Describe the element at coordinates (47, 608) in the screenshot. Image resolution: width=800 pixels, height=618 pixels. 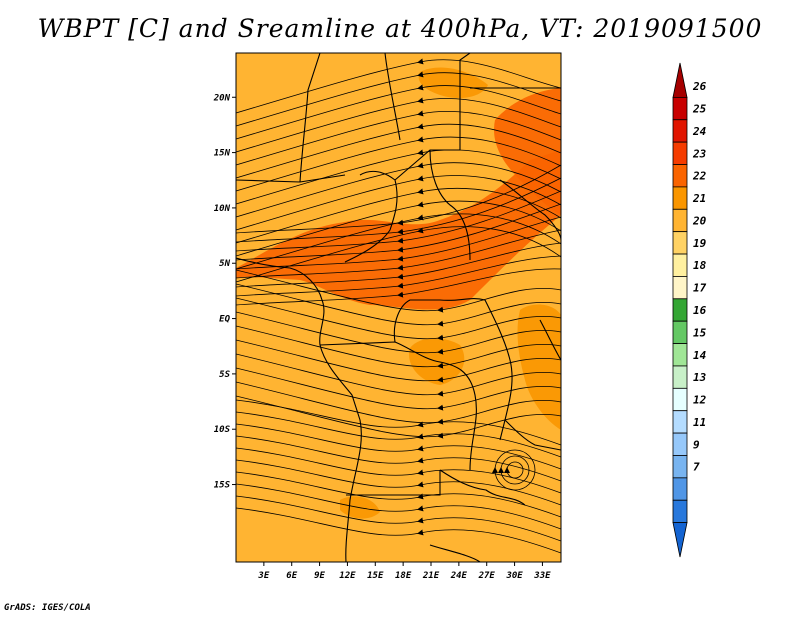
I see `credit-text: GrADS: IGES/COLA` at that location.